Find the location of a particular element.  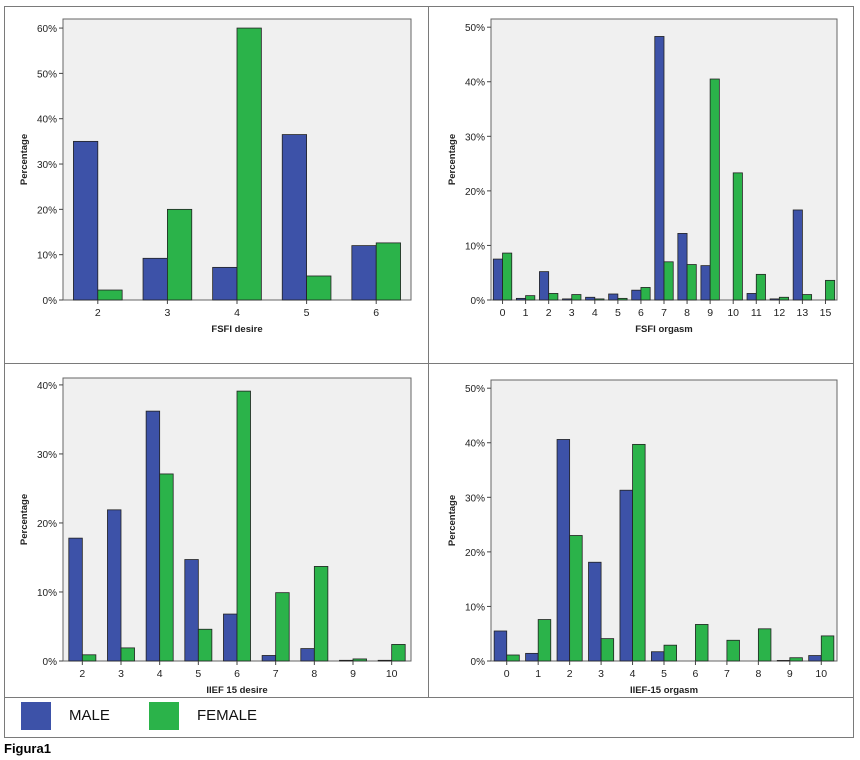

x-tick-label: 12 is located at coordinates (779, 313).